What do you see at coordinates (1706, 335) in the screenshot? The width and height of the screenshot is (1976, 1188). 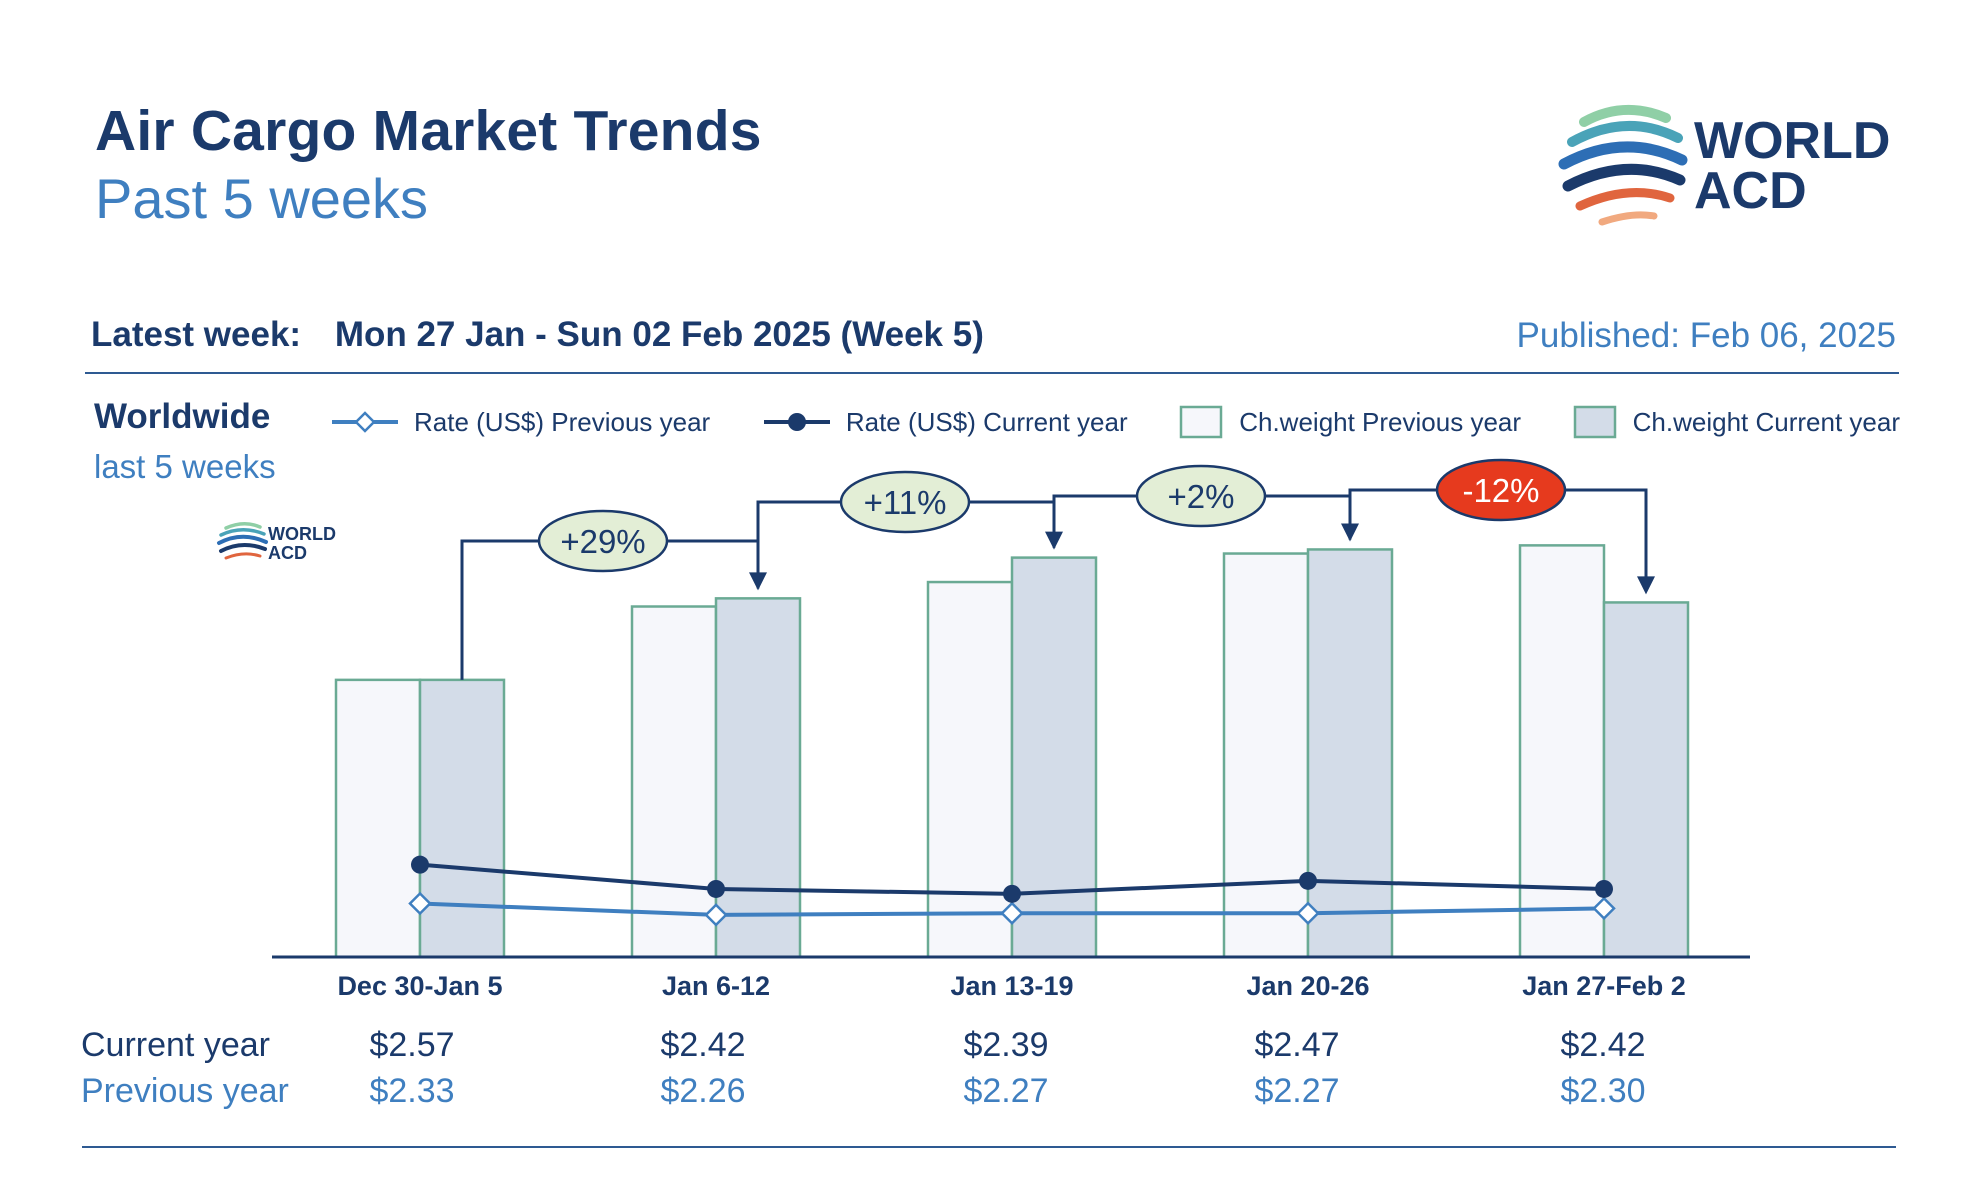 I see `published-date: Published: Feb 06, 2025` at bounding box center [1706, 335].